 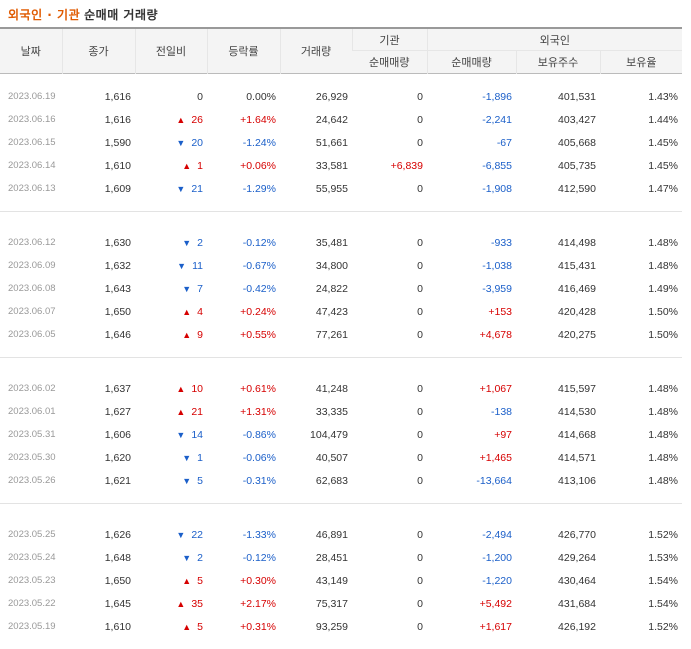 What do you see at coordinates (98, 388) in the screenshot?
I see `cell-close: 1,637` at bounding box center [98, 388].